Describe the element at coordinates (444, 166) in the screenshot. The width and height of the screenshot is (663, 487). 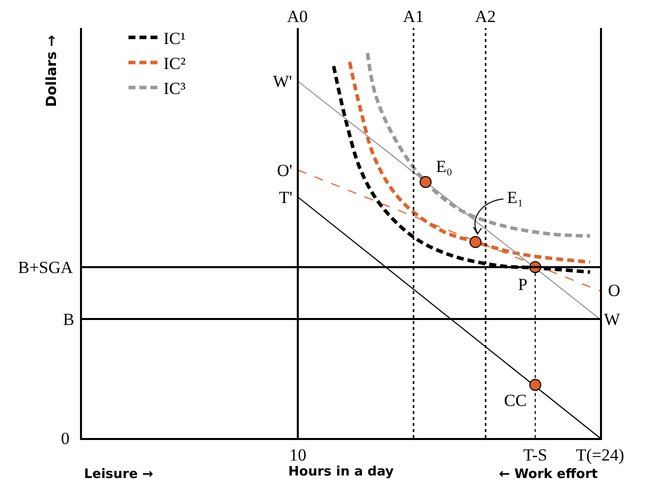
I see `annotation: E₀` at that location.